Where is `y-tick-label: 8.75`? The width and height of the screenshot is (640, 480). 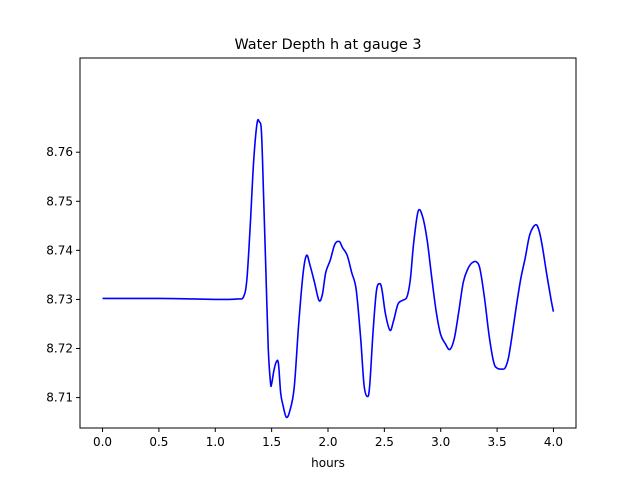
y-tick-label: 8.75 is located at coordinates (59, 201).